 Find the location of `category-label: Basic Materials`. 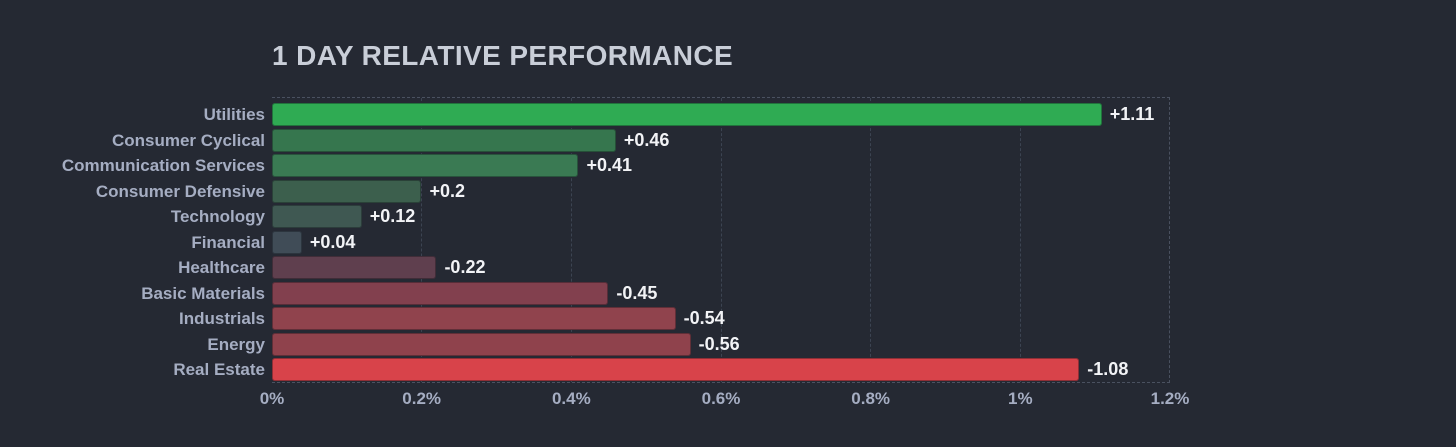

category-label: Basic Materials is located at coordinates (203, 293).